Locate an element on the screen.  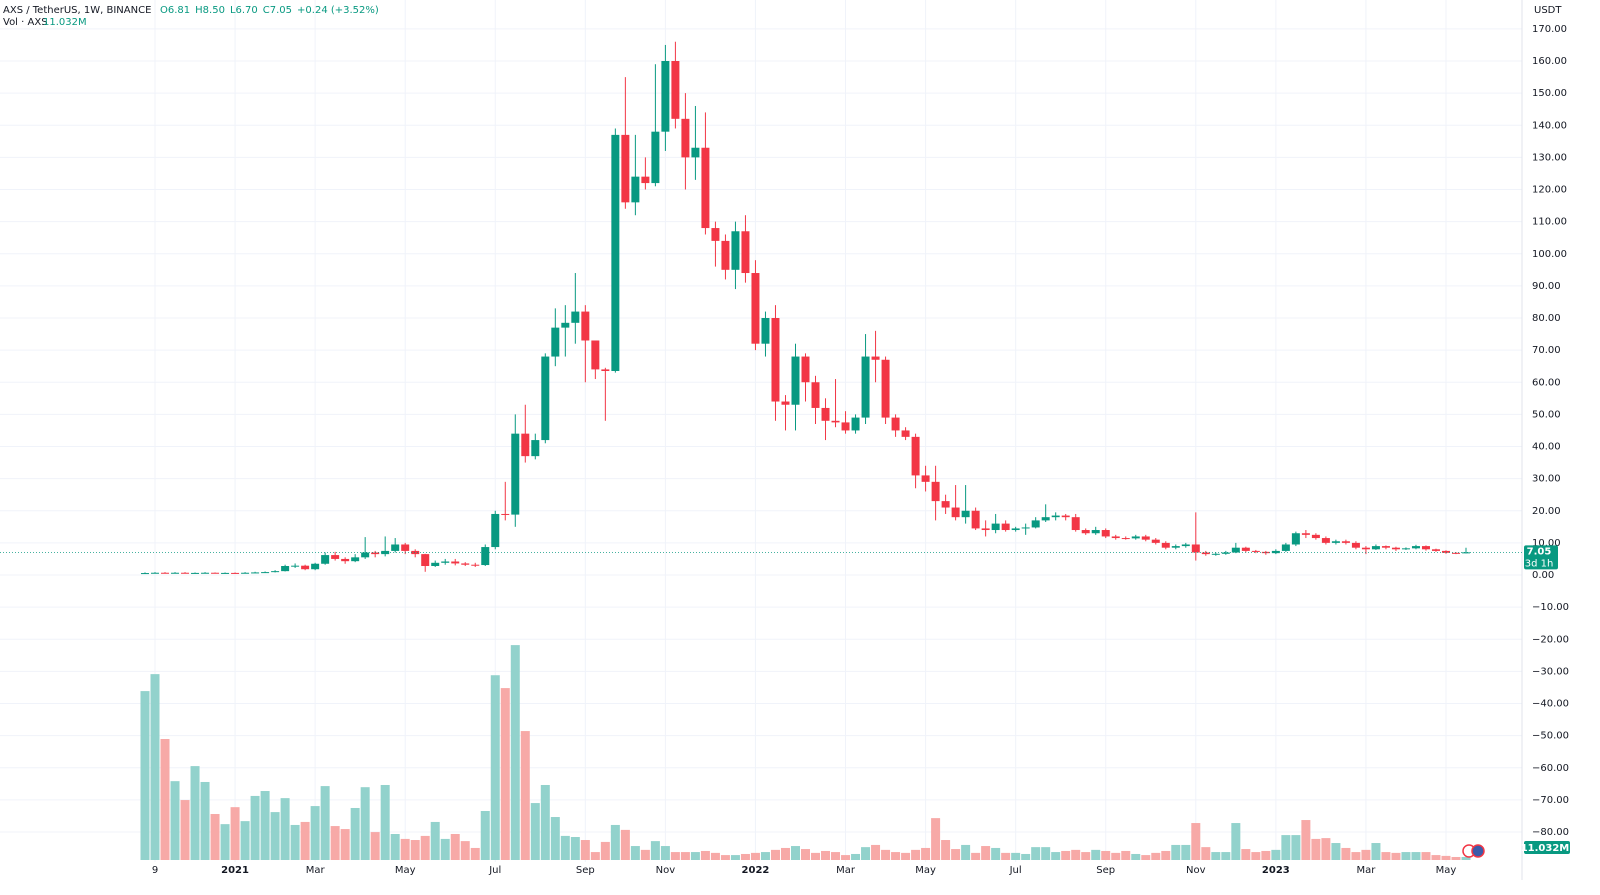
close-label: C7.05 is located at coordinates (277, 10).